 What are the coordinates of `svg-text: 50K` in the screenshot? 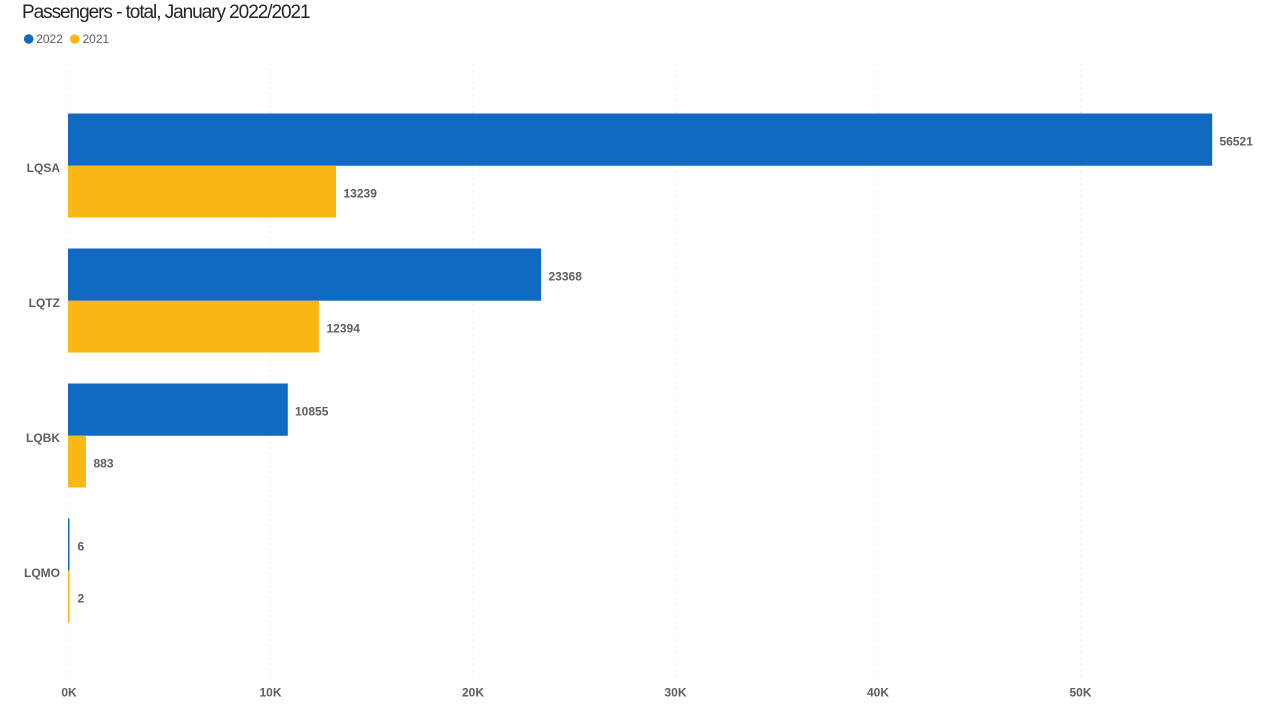 It's located at (1080, 693).